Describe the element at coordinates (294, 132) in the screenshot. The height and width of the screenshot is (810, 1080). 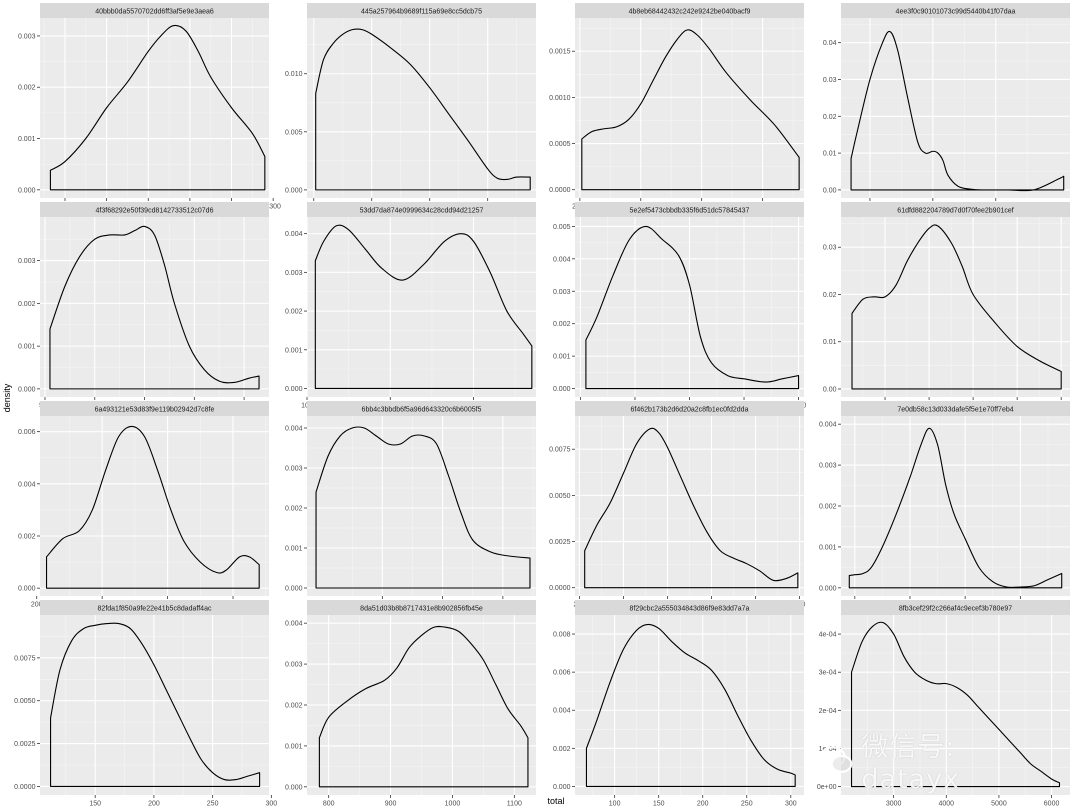
I see `y-tick-label: 0.005` at that location.